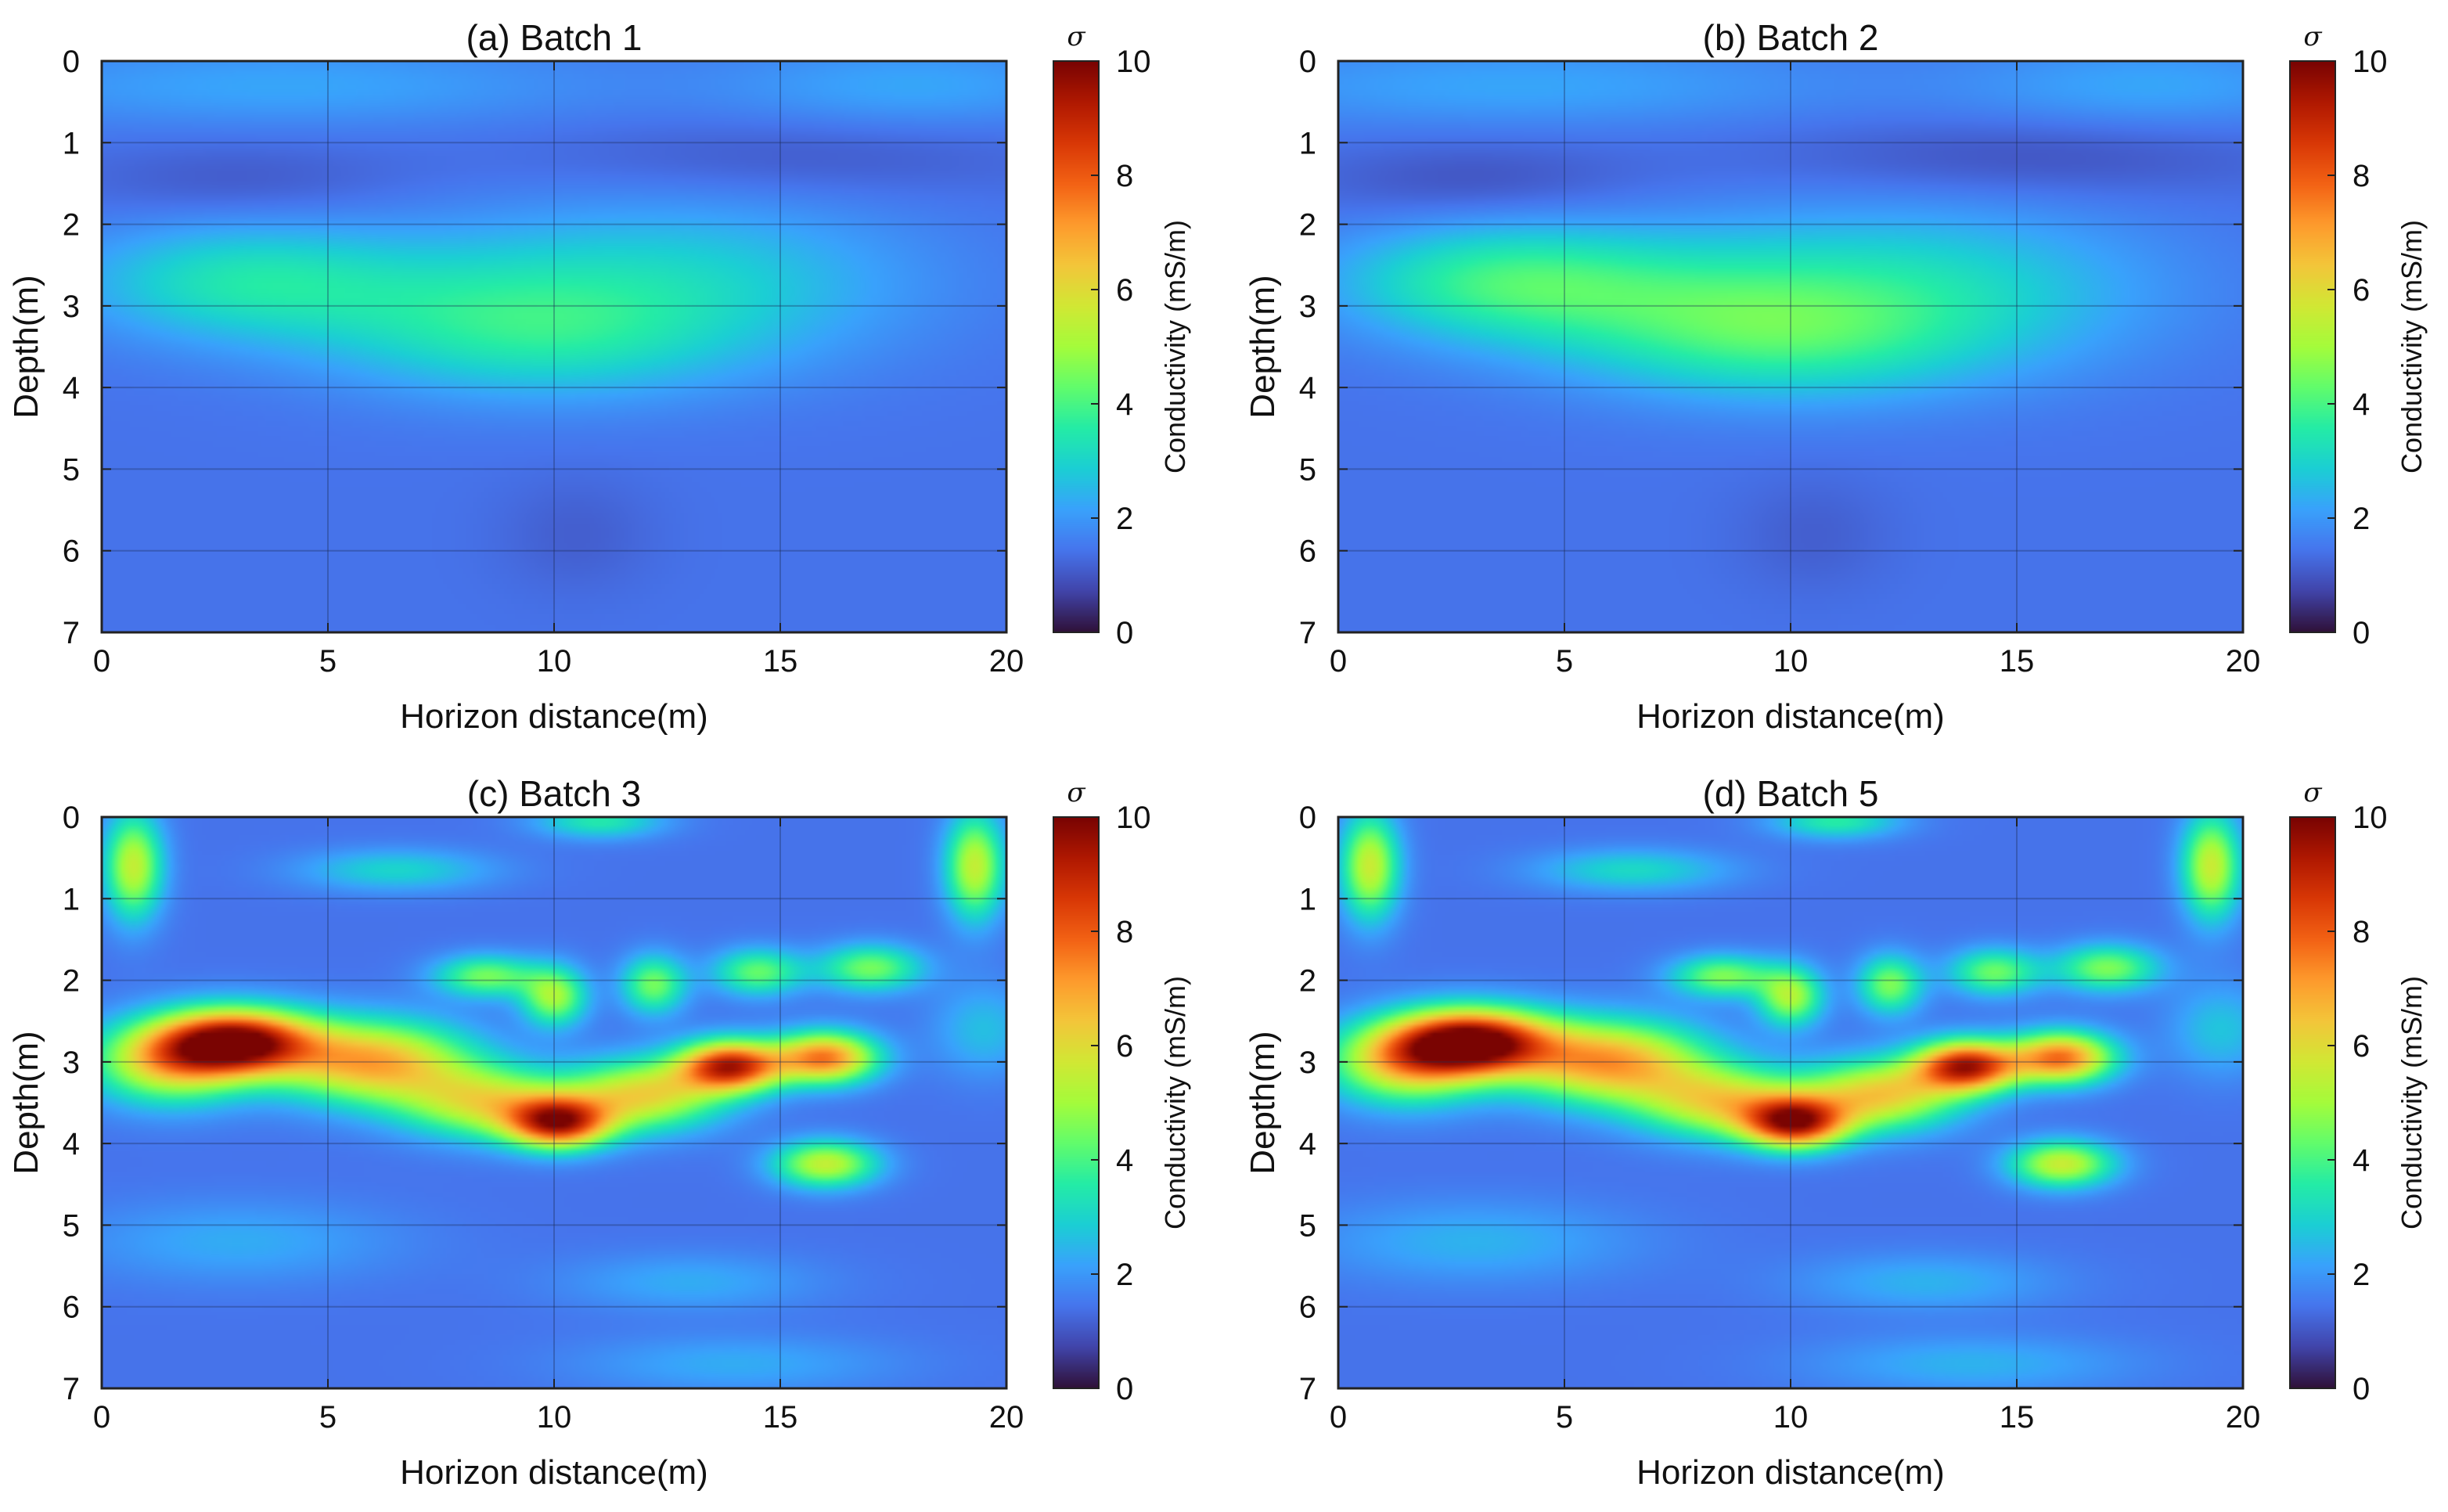 This screenshot has width=2448, height=1512. What do you see at coordinates (1791, 37) in the screenshot?
I see `chart-title: (b) Batch 2` at bounding box center [1791, 37].